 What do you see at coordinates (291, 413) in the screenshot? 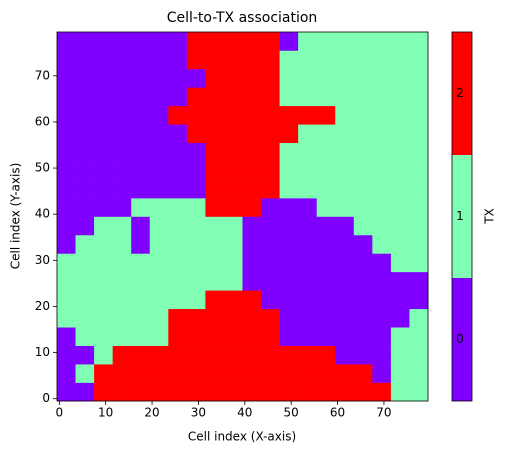
I see `x-tick-label: 50` at bounding box center [291, 413].